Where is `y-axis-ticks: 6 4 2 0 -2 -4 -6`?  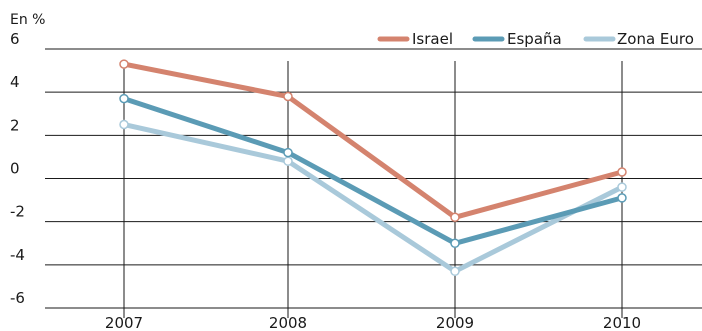 y-axis-ticks: 6 4 2 0 -2 -4 -6 is located at coordinates (17, 168).